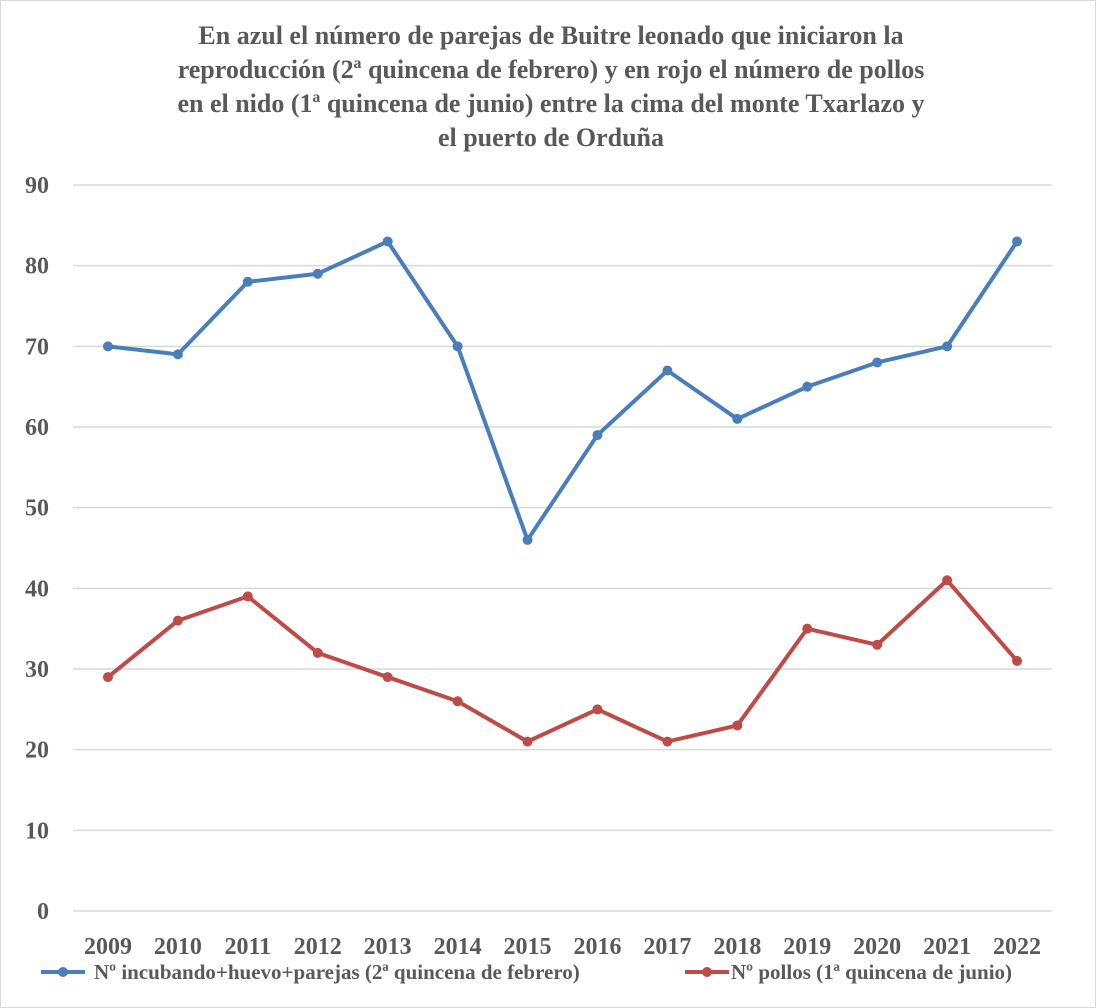 This screenshot has height=1008, width=1096. I want to click on y-tick-label: 60, so click(37, 428).